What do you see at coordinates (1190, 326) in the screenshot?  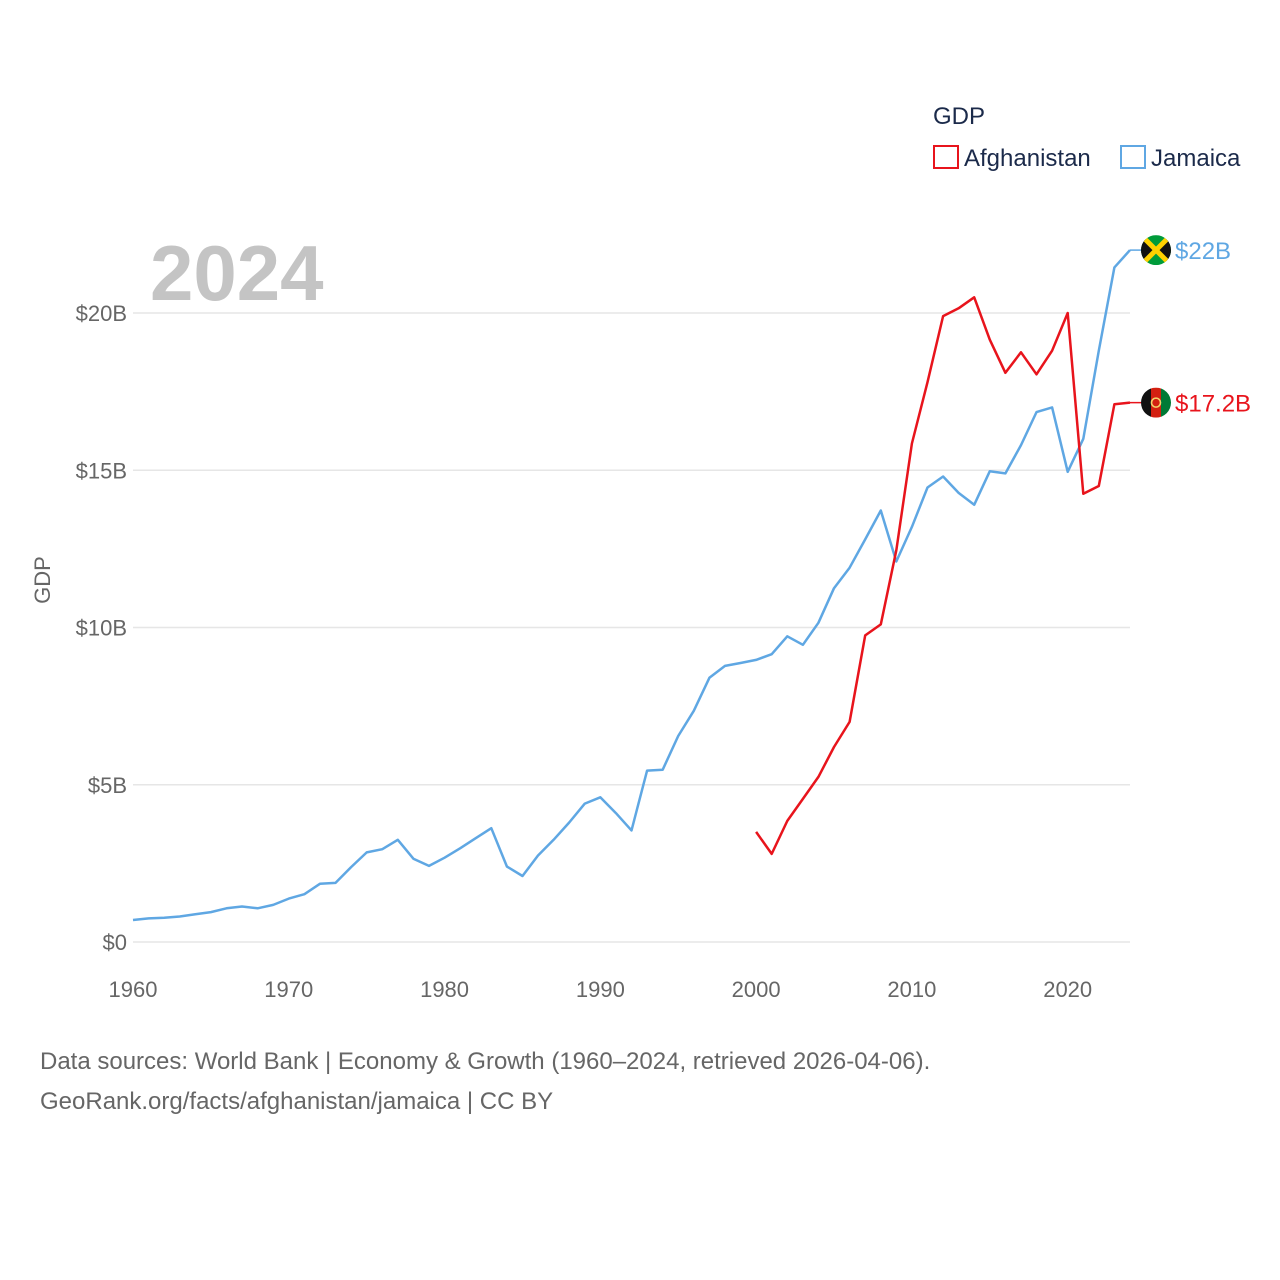 I see `series-end-markers: $17.2B $22B` at bounding box center [1190, 326].